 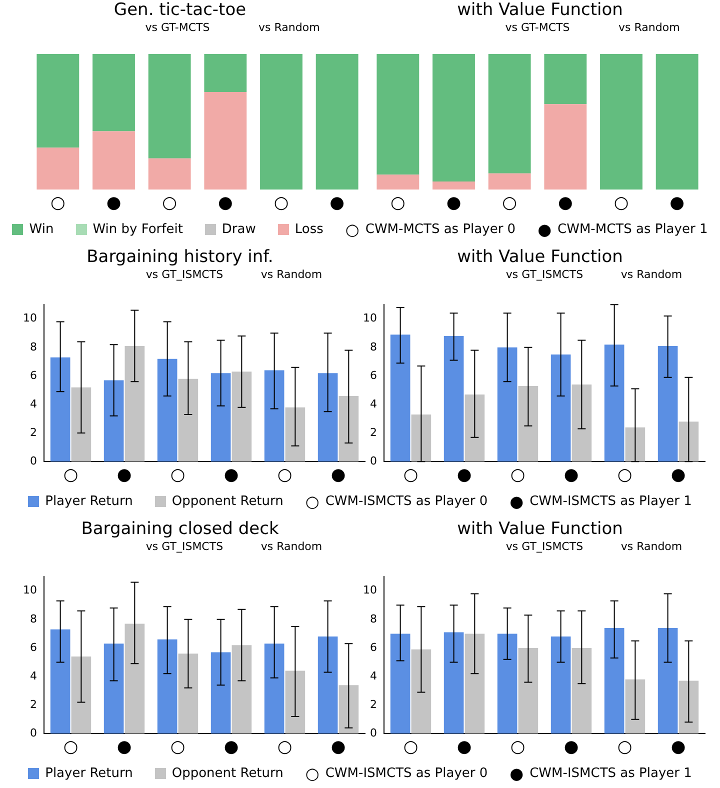 I want to click on legend-label: Loss, so click(x=309, y=229).